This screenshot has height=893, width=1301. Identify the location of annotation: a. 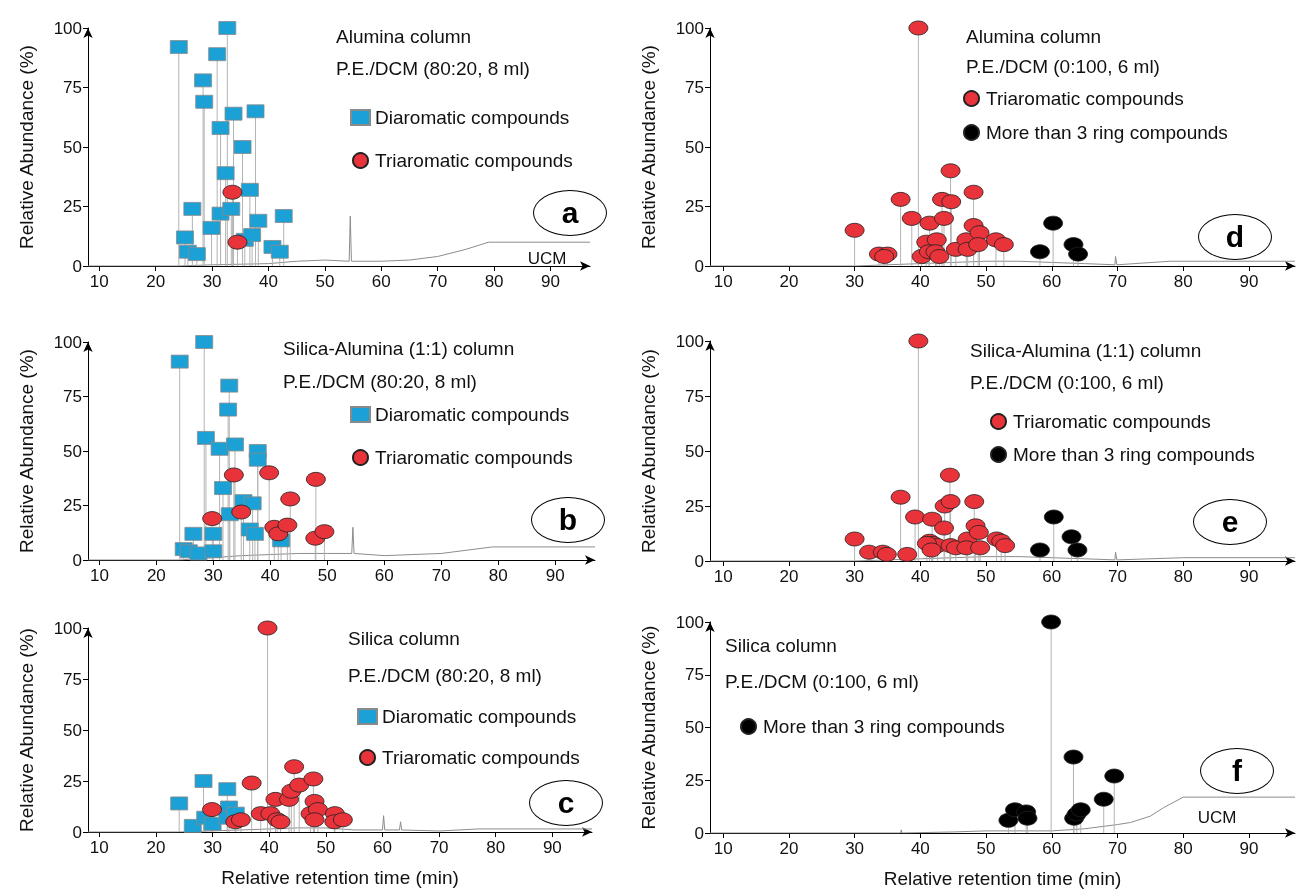
(570, 212).